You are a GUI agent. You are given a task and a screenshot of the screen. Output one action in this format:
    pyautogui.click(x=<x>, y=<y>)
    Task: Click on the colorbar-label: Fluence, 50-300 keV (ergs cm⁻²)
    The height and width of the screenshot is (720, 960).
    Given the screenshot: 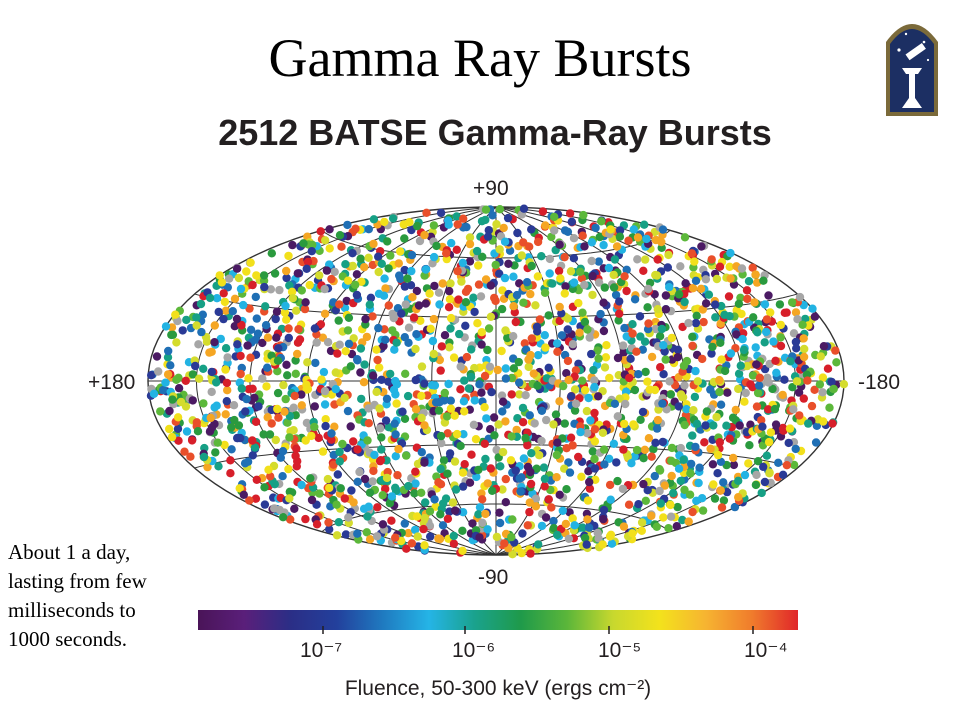 What is the action you would take?
    pyautogui.click(x=498, y=688)
    